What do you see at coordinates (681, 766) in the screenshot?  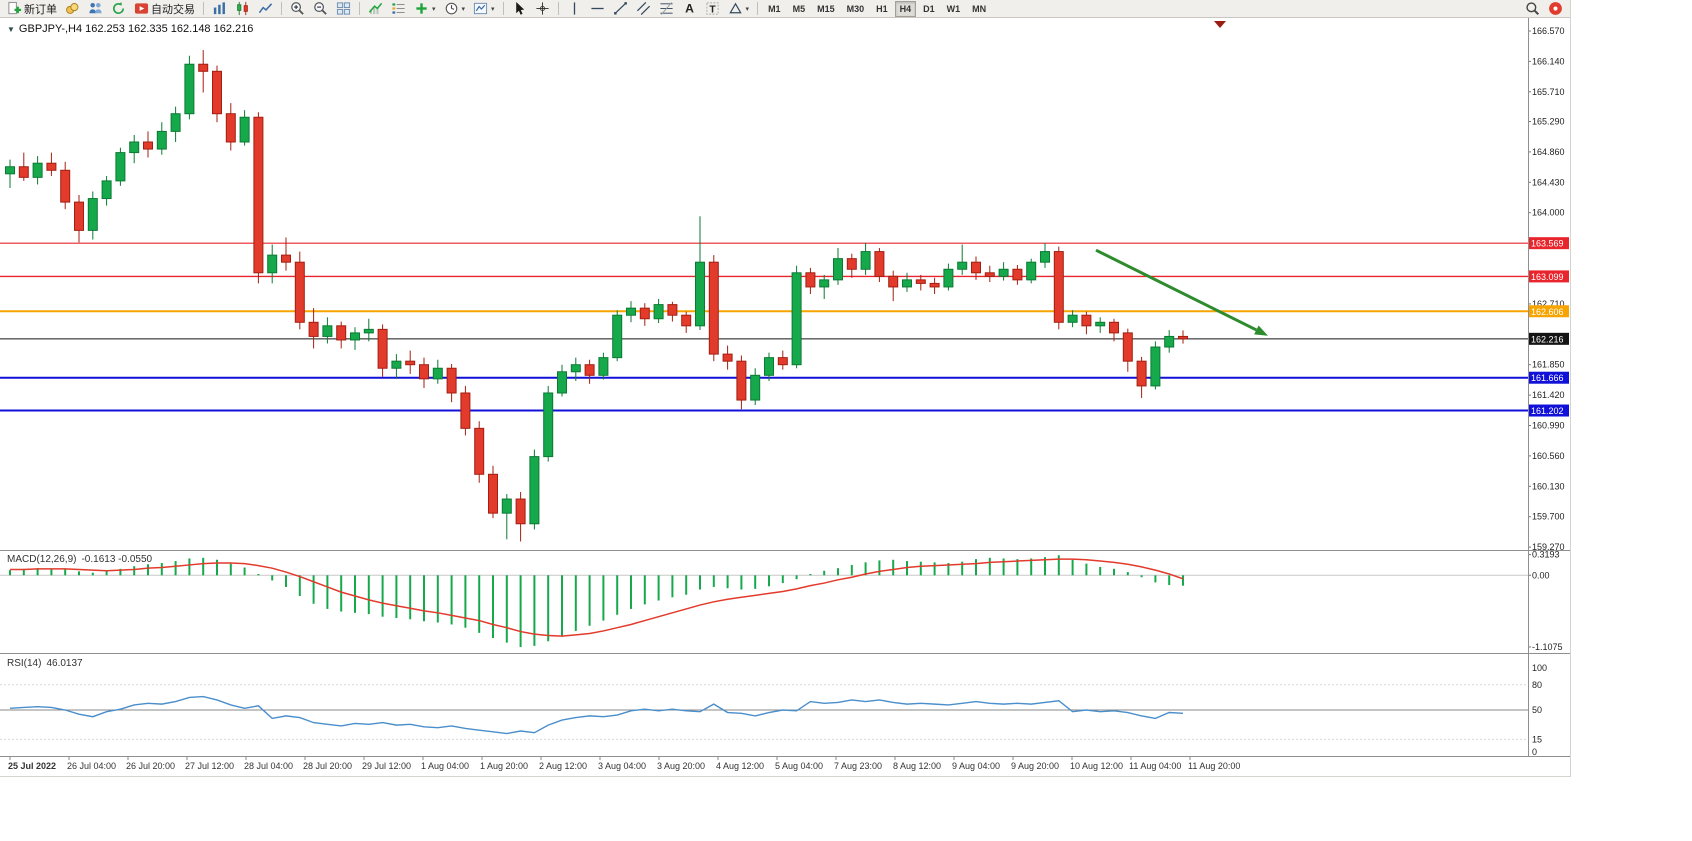 I see `svg-text: 3 Aug 20:00` at bounding box center [681, 766].